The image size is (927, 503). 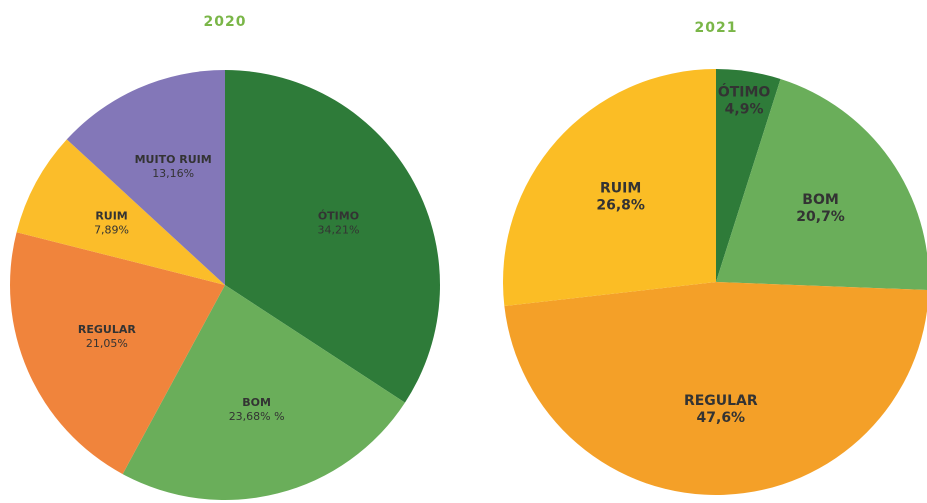 What do you see at coordinates (721, 418) in the screenshot?
I see `slice-value: 47,6%` at bounding box center [721, 418].